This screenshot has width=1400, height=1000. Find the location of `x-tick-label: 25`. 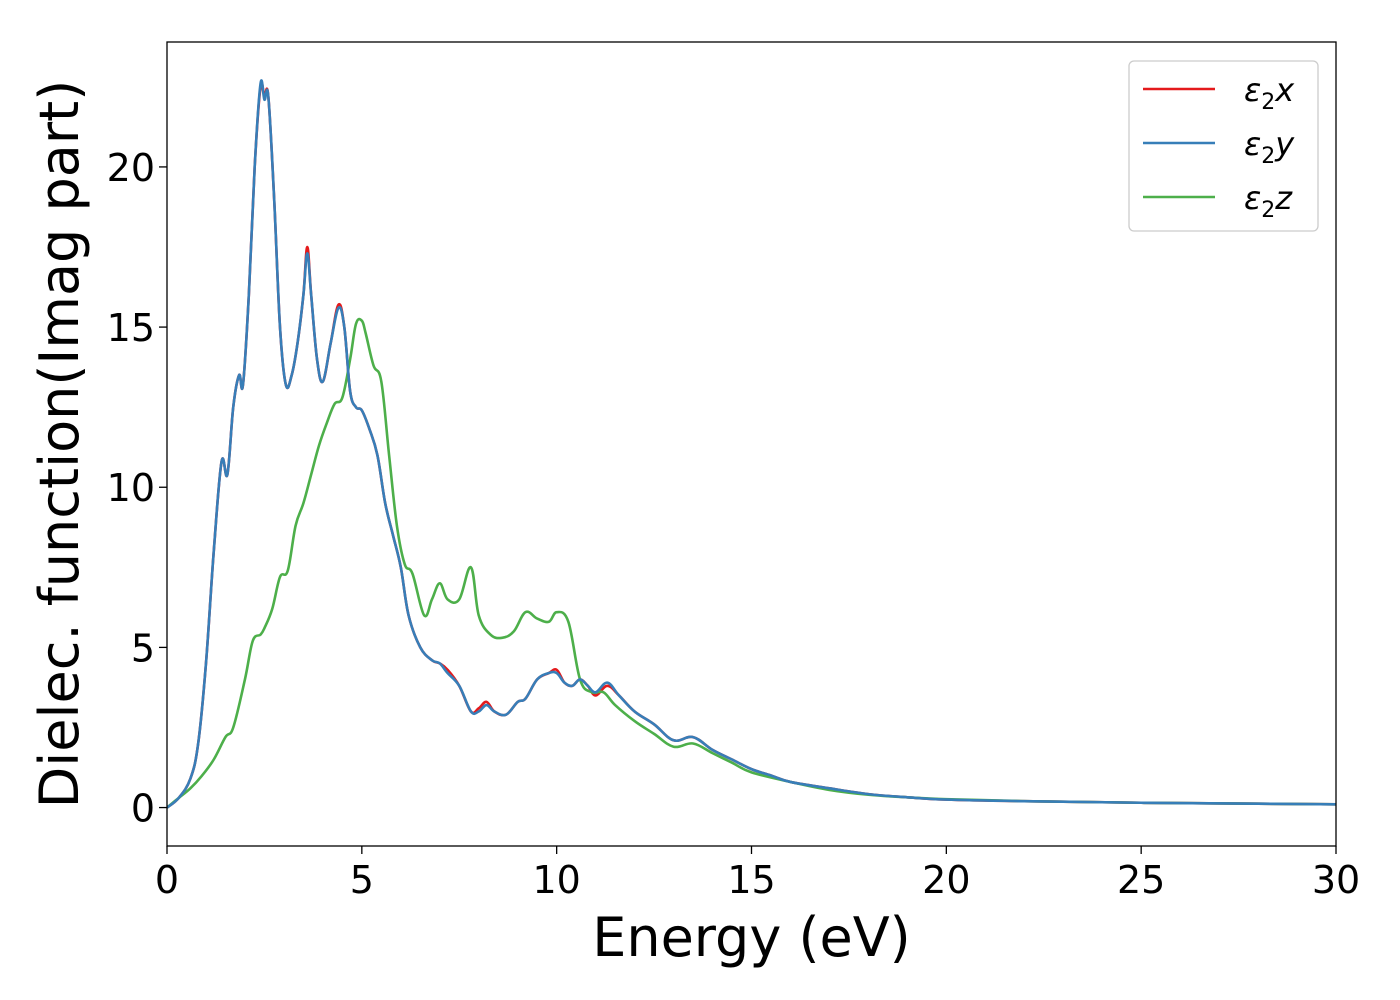

x-tick-label: 25 is located at coordinates (1141, 880).